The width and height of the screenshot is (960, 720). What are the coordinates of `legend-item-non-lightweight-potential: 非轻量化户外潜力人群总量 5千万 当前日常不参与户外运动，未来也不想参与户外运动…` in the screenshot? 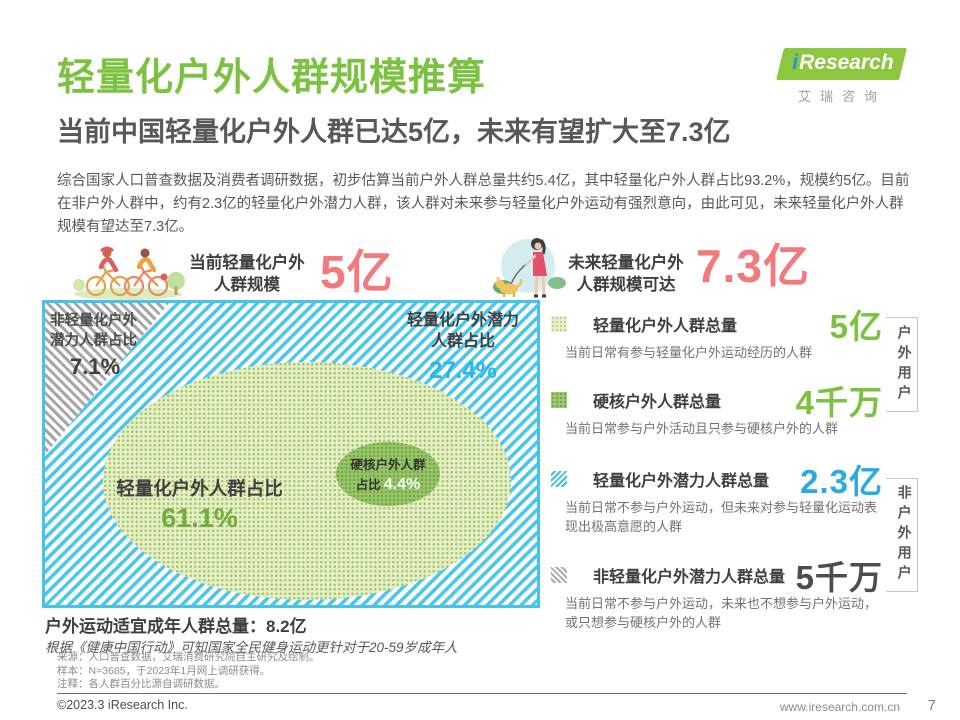 It's located at (717, 596).